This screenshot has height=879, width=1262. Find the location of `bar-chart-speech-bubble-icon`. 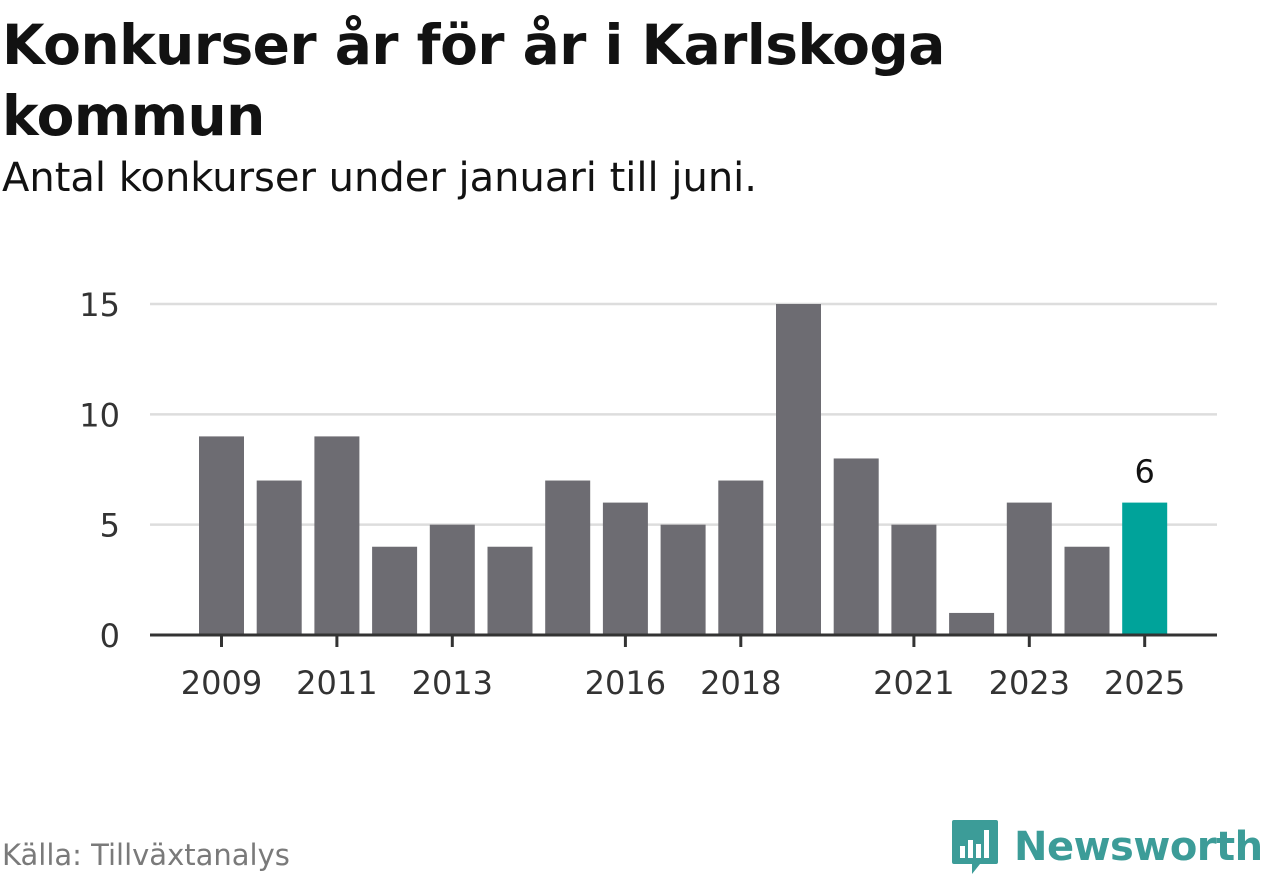

bar-chart-speech-bubble-icon is located at coordinates (975, 847).